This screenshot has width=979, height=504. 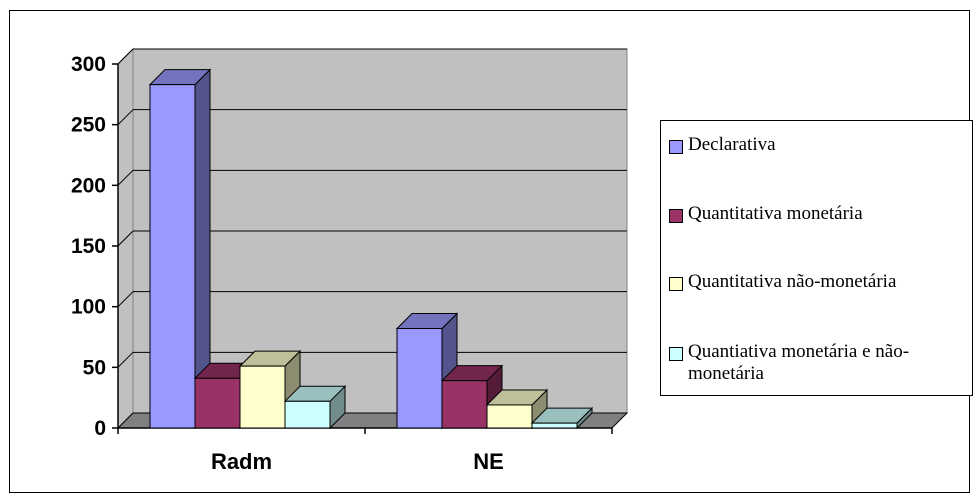 I want to click on legend-item-quantitativa-nao-monetaria: Quantitativa não-monetária, so click(x=818, y=282).